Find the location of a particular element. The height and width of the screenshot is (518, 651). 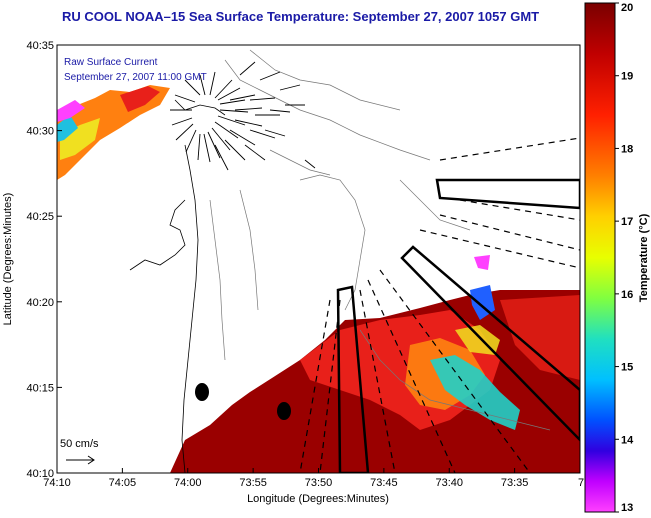

colorbar-tick-label: 16 is located at coordinates (627, 295).